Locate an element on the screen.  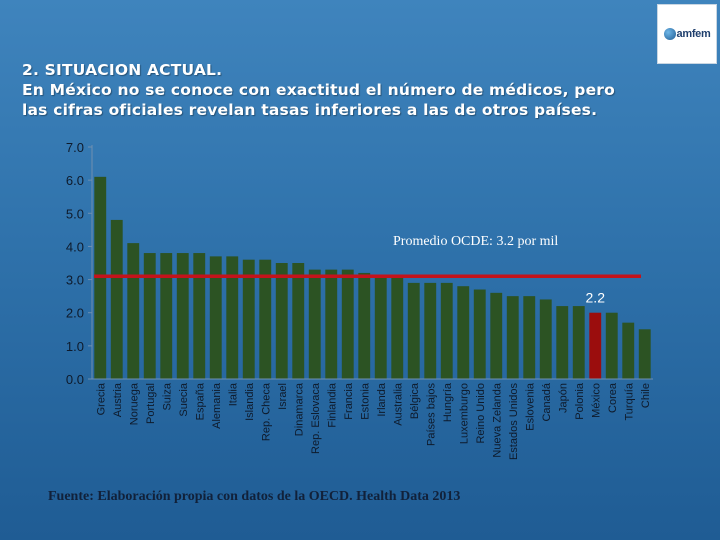
category-label: Portugal is located at coordinates (151, 403).